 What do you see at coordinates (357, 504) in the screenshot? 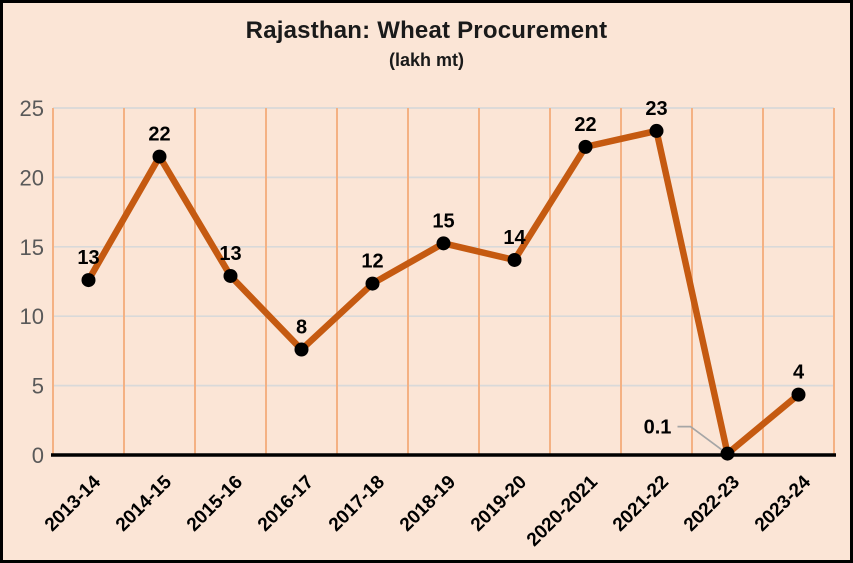
I see `x-axis-tick-label: 2017-18` at bounding box center [357, 504].